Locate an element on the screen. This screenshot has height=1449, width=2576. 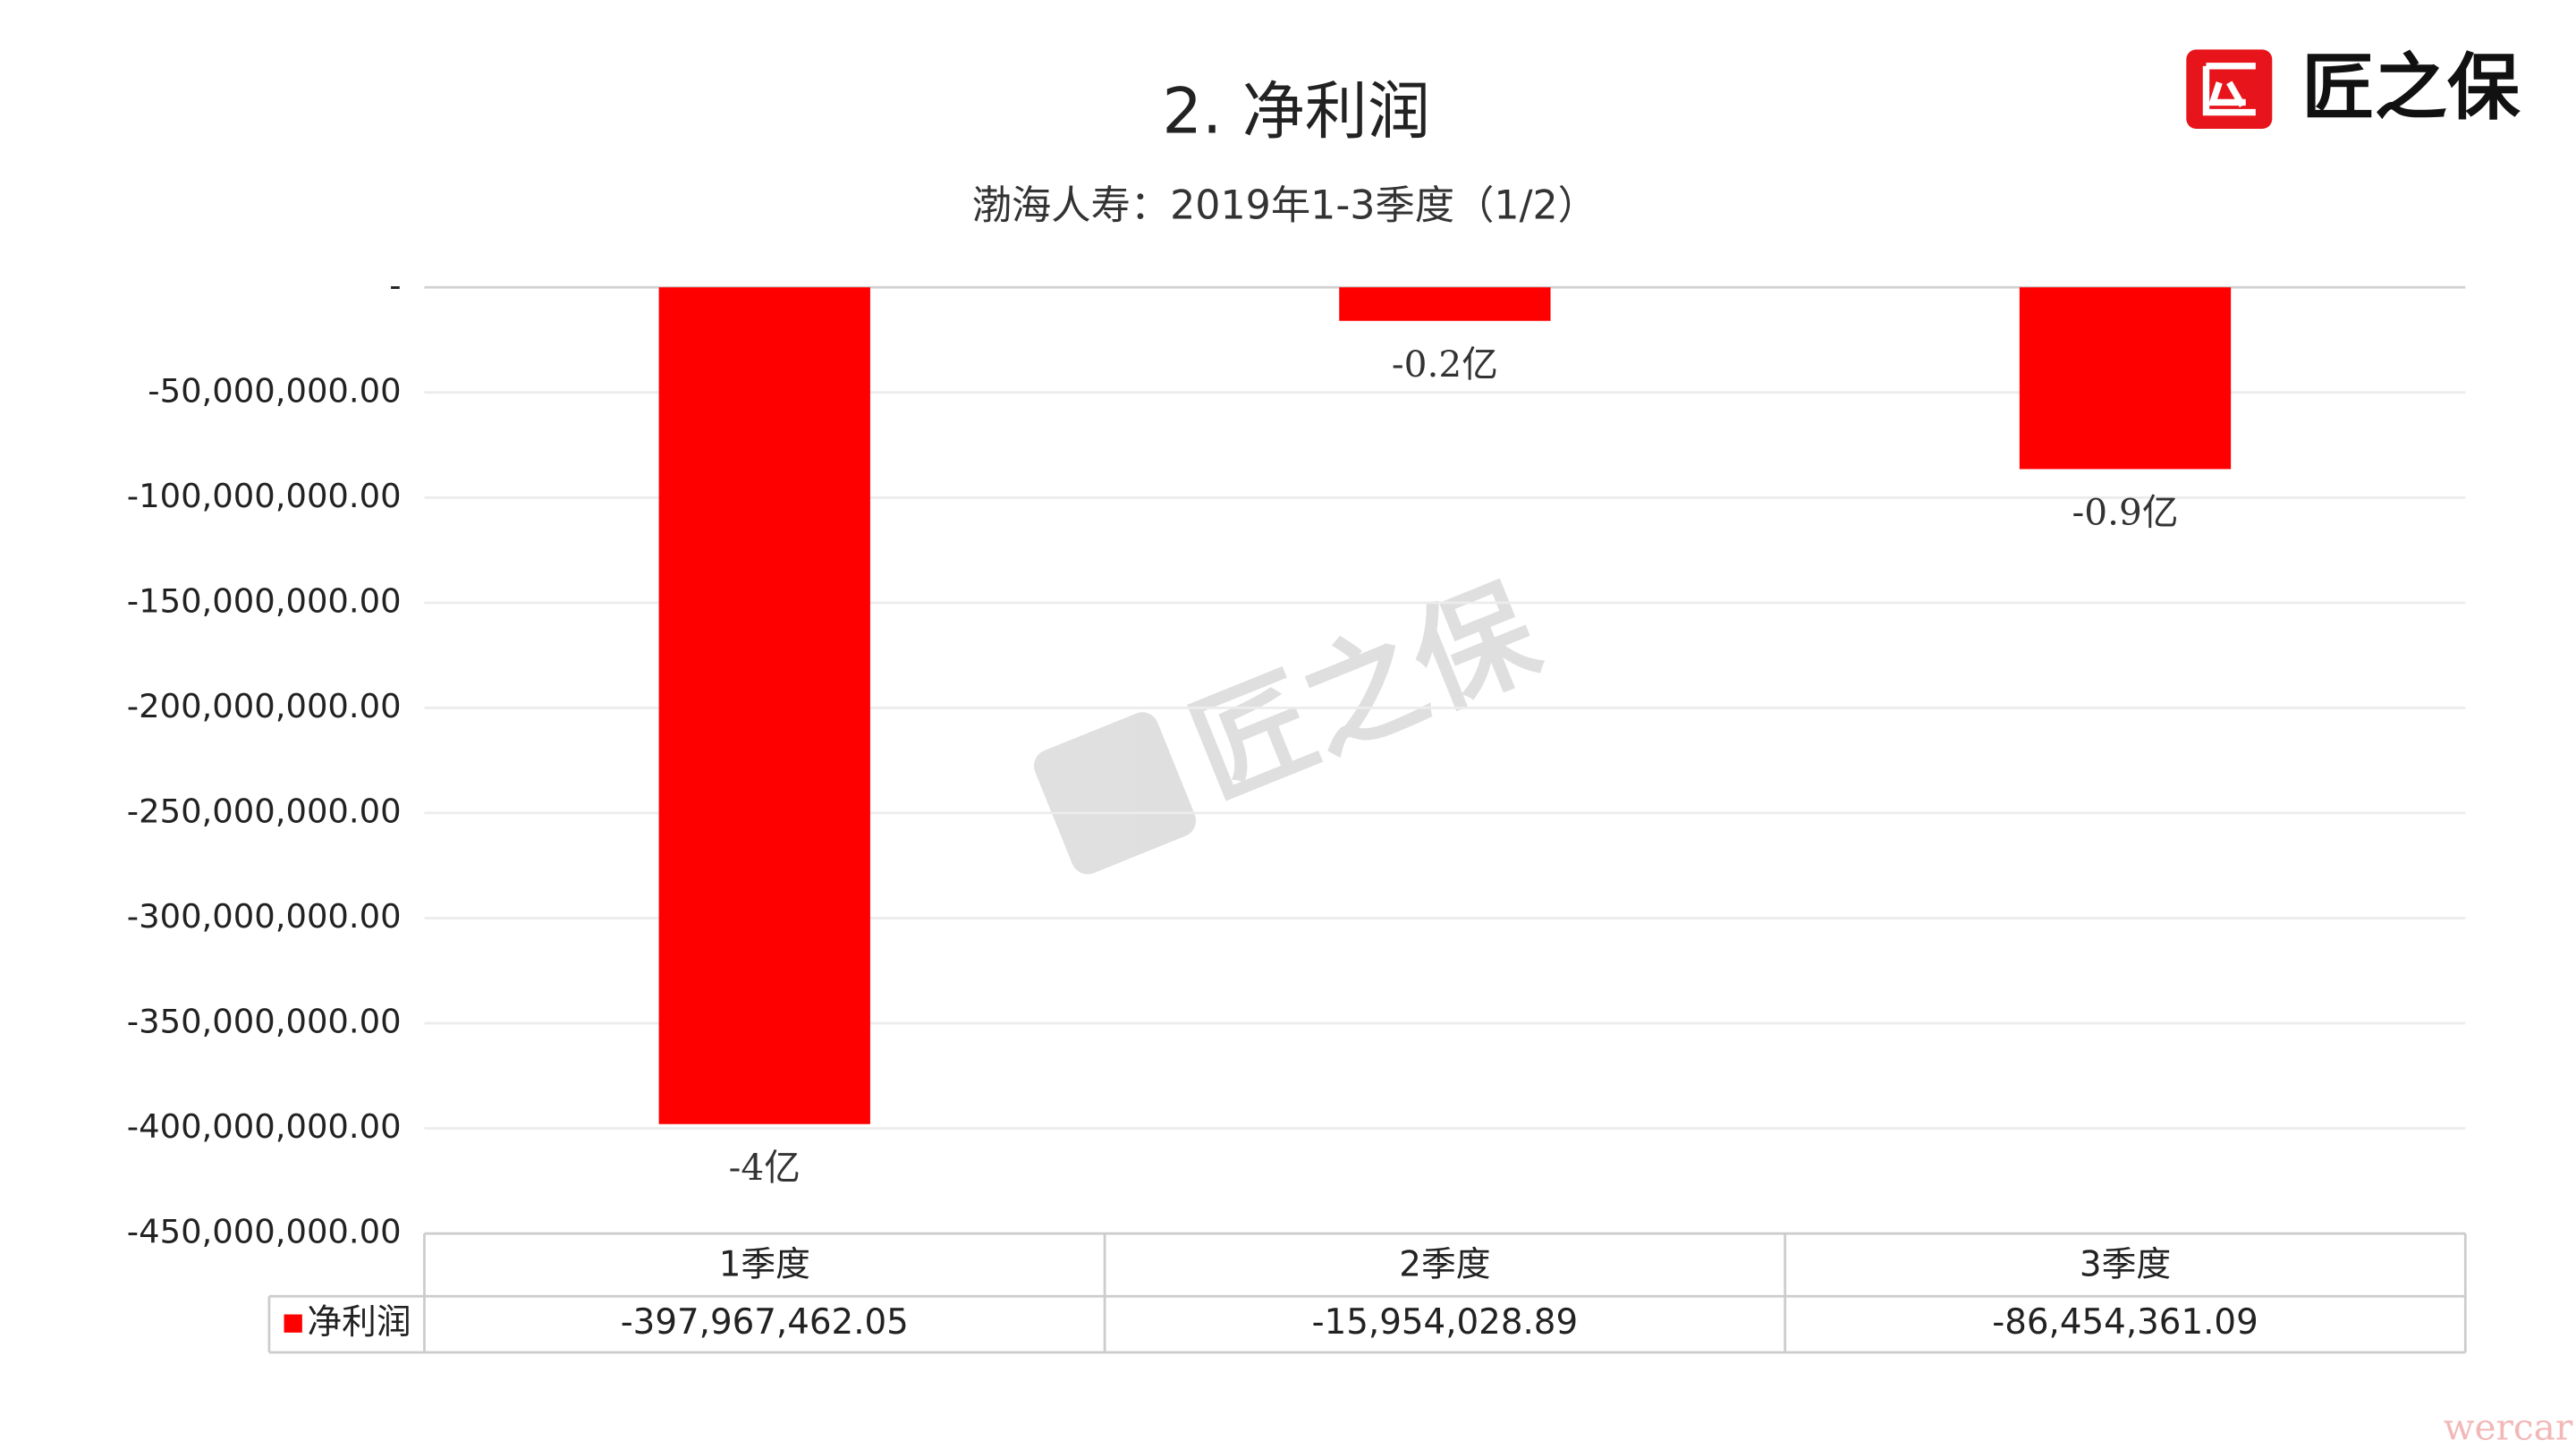
table-value: -397,967,462.05 is located at coordinates (765, 1322).